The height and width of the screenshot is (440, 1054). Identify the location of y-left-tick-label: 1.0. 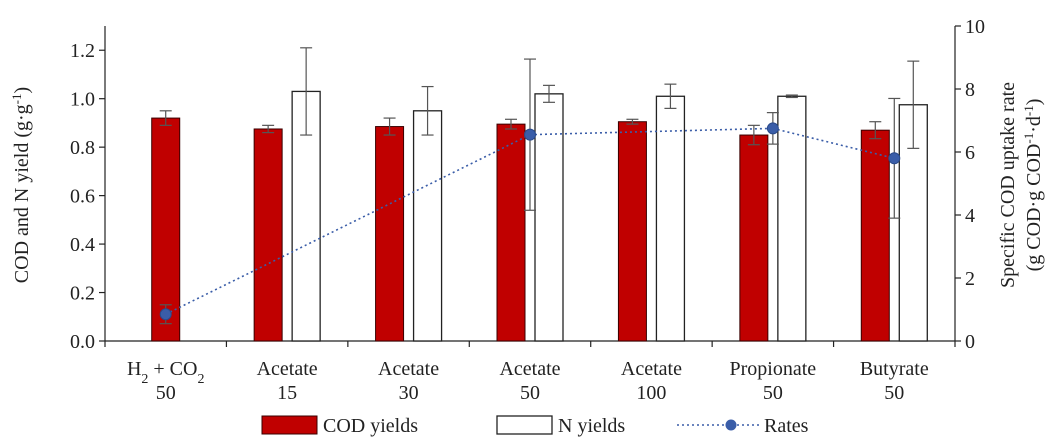
(82, 100).